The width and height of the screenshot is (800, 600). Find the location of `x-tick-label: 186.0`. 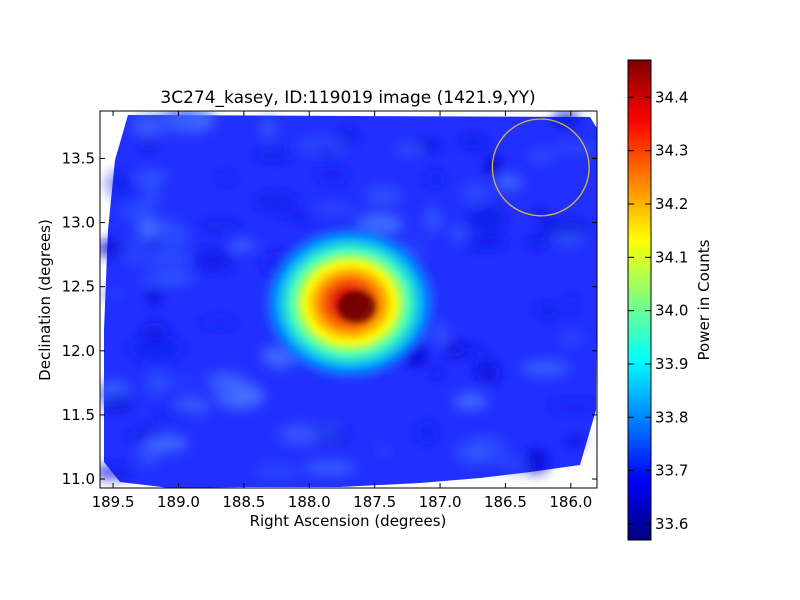

x-tick-label: 186.0 is located at coordinates (570, 502).